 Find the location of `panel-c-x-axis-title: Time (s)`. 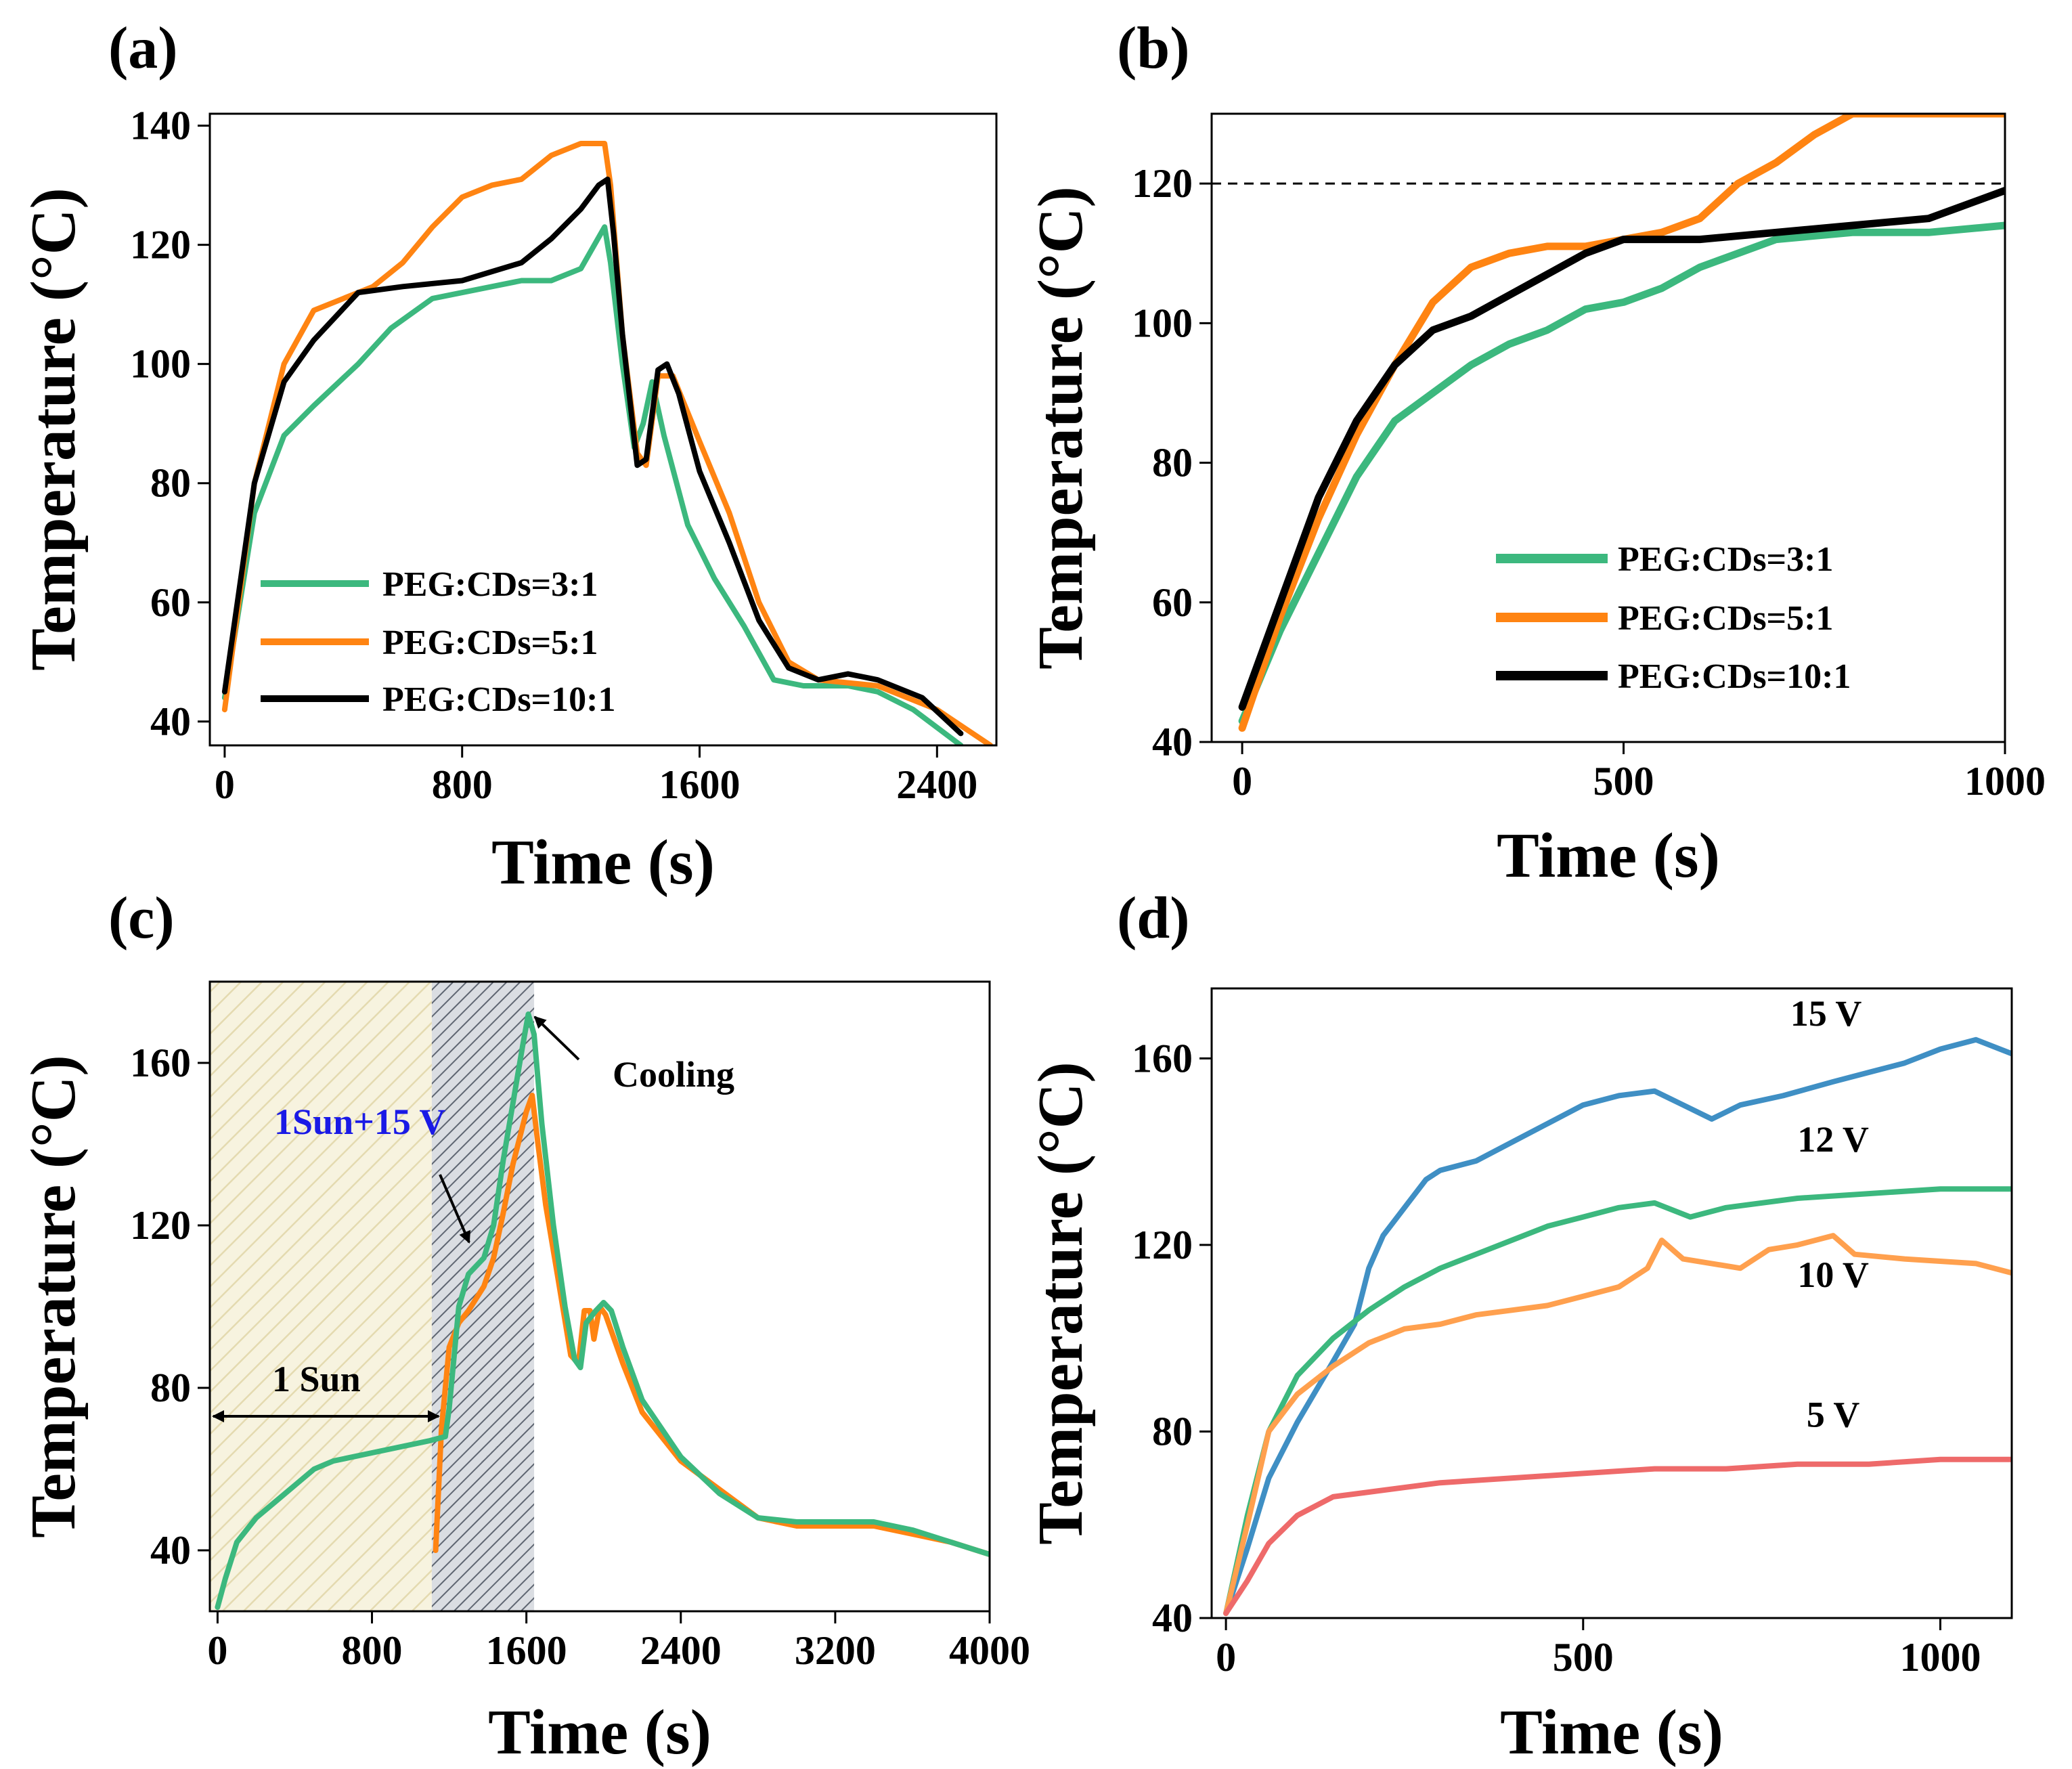

panel-c-x-axis-title: Time (s) is located at coordinates (599, 1732).